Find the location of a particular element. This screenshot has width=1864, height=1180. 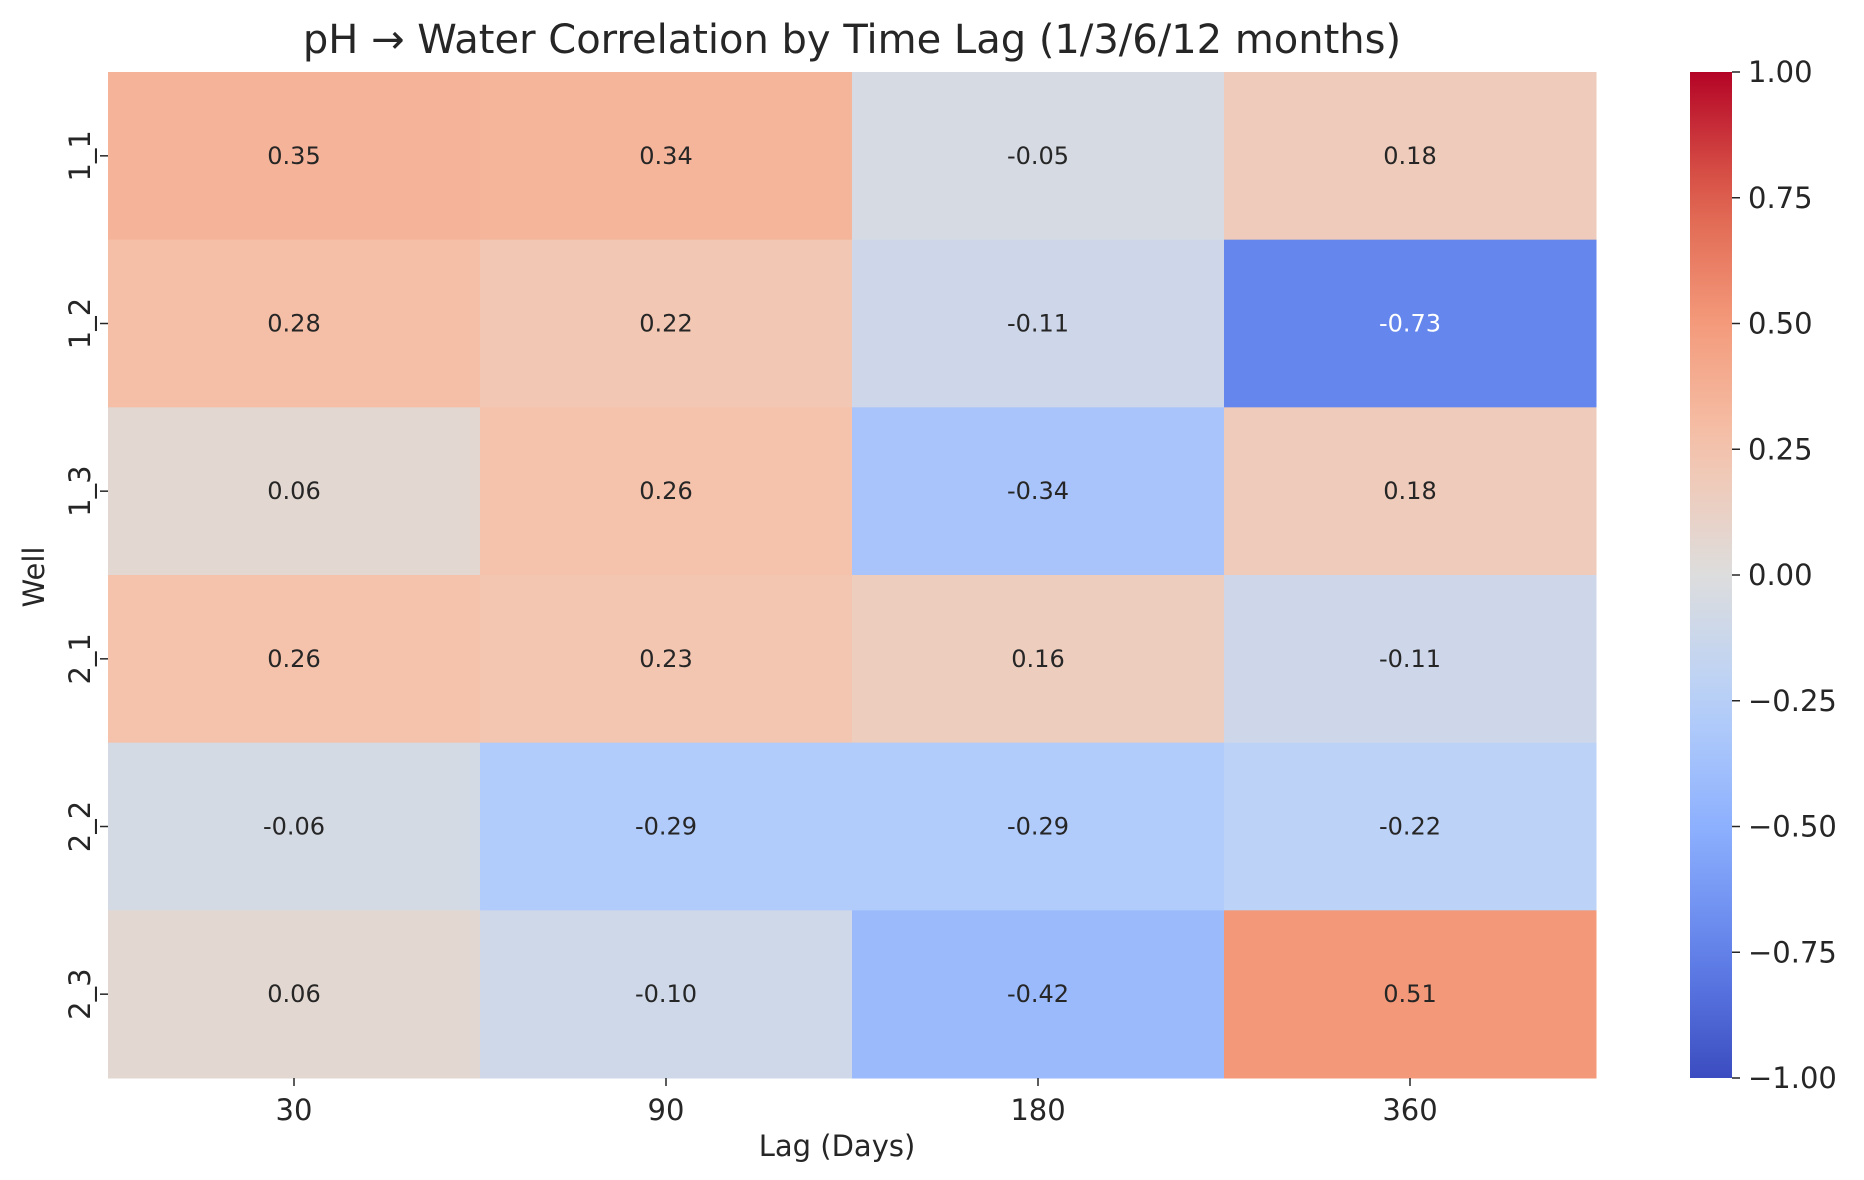

y-tick-label: 2_2 is located at coordinates (80, 826).